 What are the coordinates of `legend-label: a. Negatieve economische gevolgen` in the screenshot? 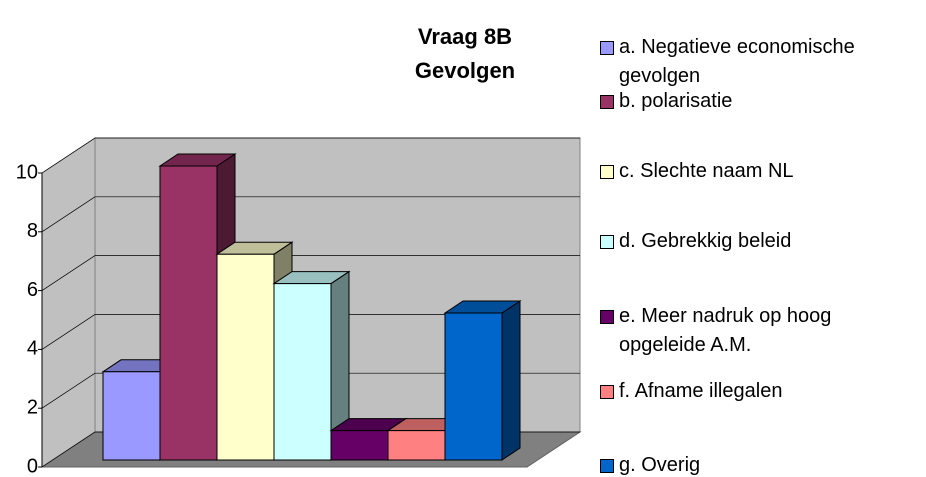 It's located at (737, 61).